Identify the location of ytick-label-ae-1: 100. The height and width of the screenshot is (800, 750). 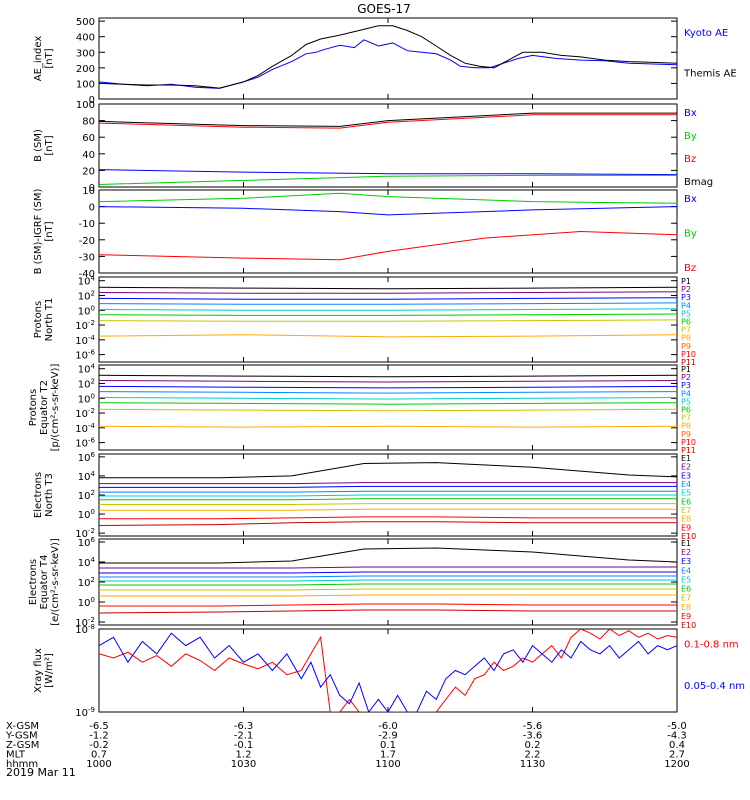
(85, 84).